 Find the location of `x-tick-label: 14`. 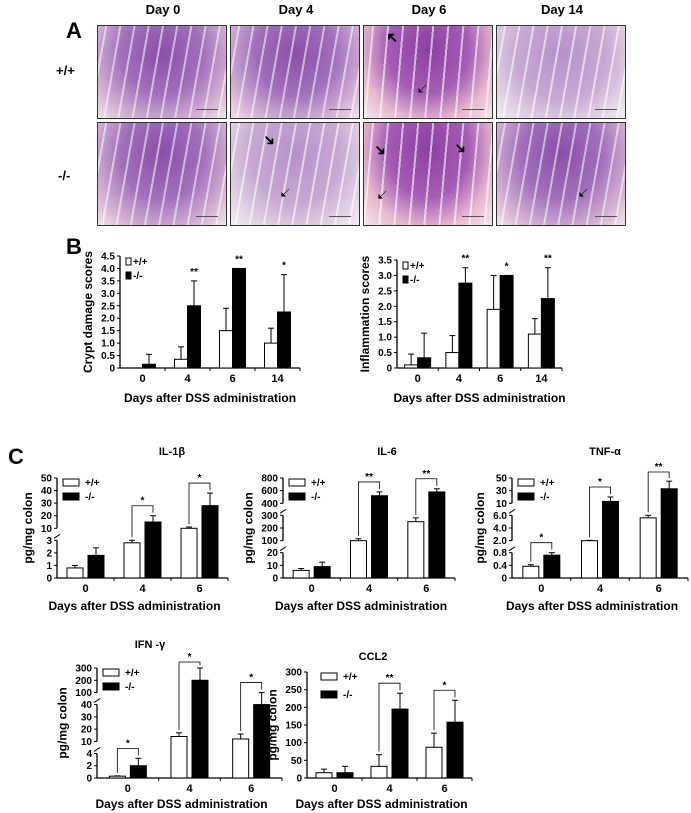

x-tick-label: 14 is located at coordinates (541, 379).